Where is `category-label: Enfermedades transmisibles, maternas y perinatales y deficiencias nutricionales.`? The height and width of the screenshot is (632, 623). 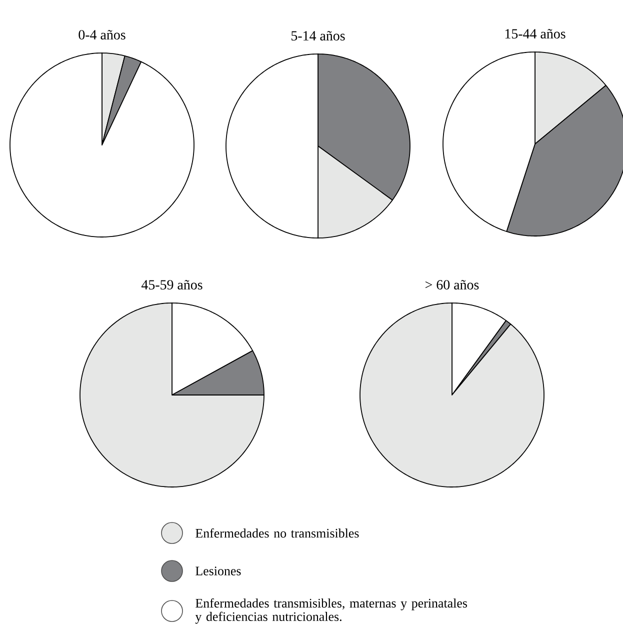
category-label: Enfermedades transmisibles, maternas y perinatales y deficiencias nutricionales. is located at coordinates (331, 611).